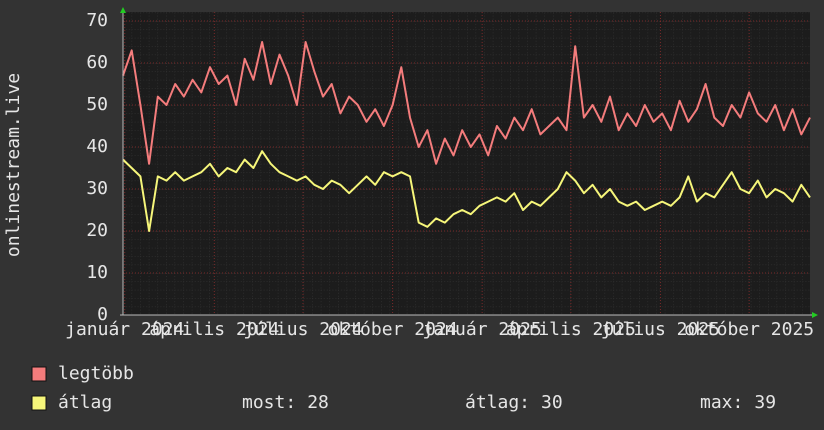 The height and width of the screenshot is (430, 824). Describe the element at coordinates (97, 104) in the screenshot. I see `y-tick-label: 50` at that location.